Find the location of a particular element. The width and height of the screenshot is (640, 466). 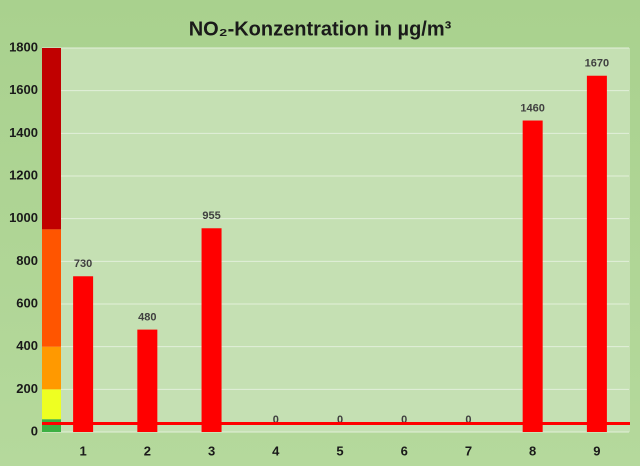

x-tick-label: 9 is located at coordinates (596, 450).